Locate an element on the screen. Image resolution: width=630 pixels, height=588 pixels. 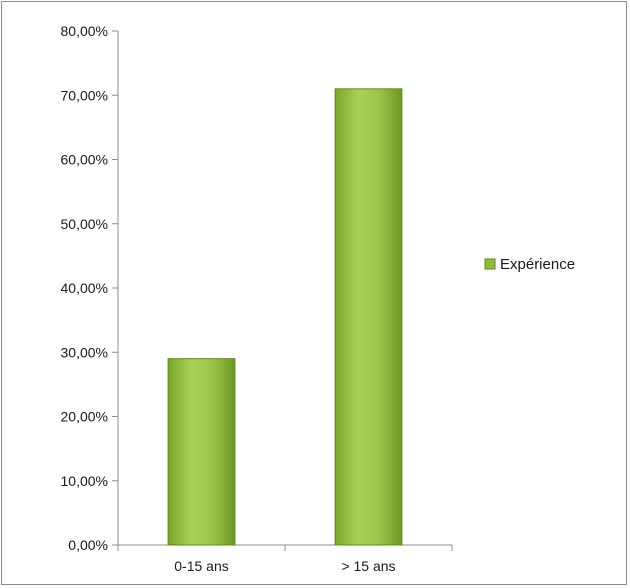
legend-swatch is located at coordinates (490, 264).